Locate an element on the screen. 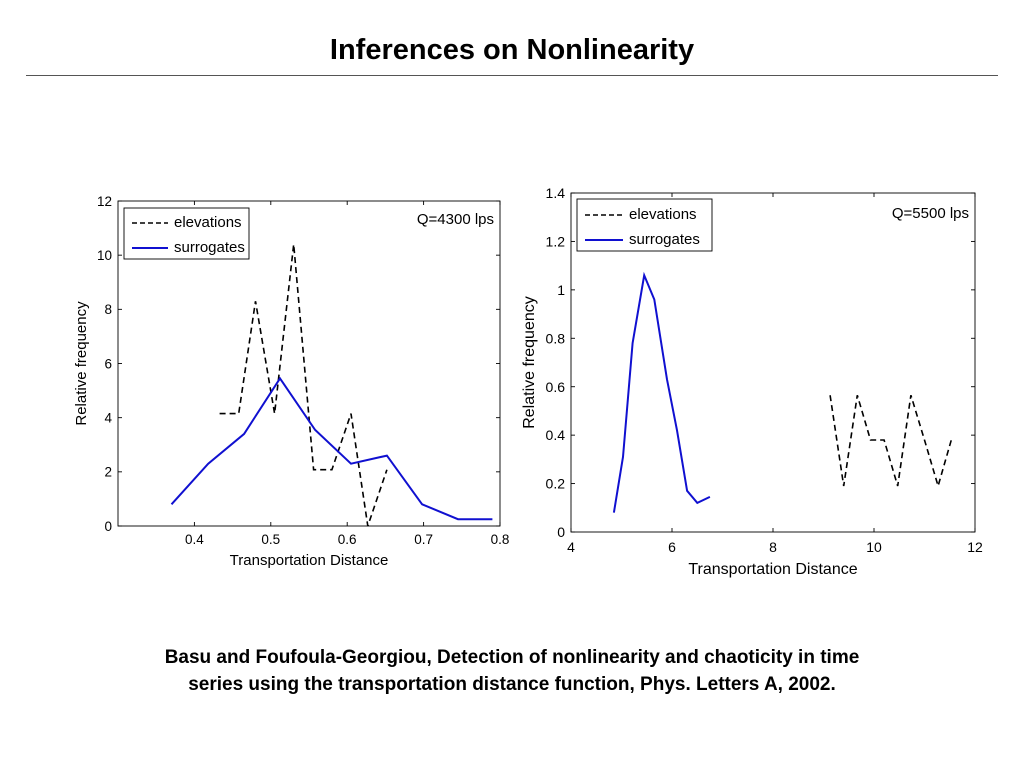 Image resolution: width=1024 pixels, height=768 pixels. x-tick-label: 10 is located at coordinates (874, 547).